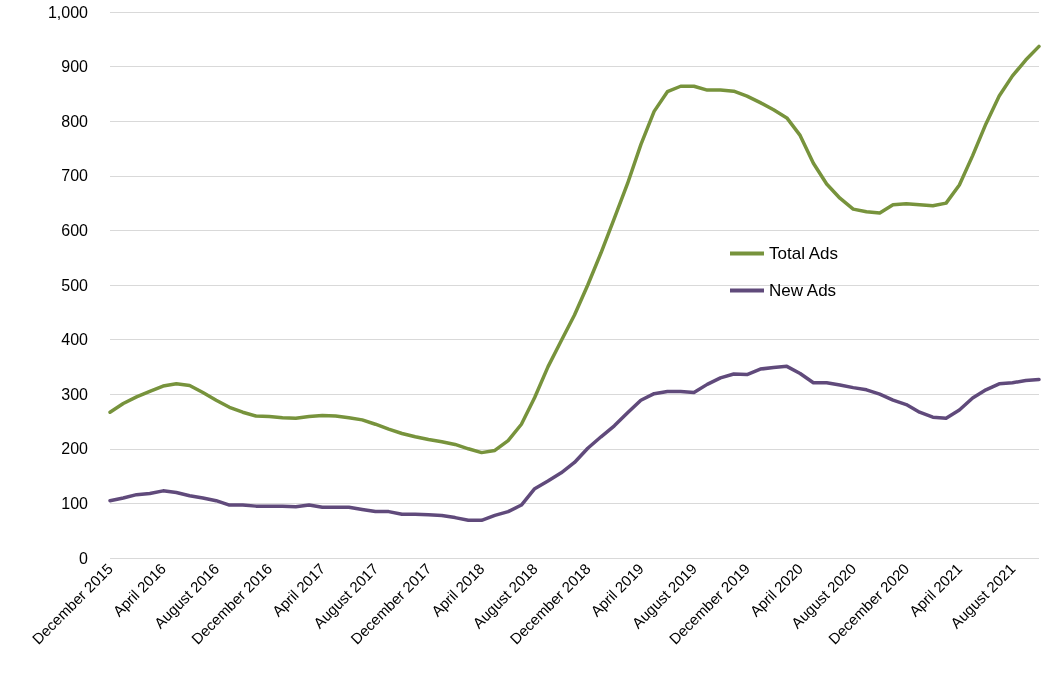  Describe the element at coordinates (75, 394) in the screenshot. I see `y-tick-label: 300` at that location.